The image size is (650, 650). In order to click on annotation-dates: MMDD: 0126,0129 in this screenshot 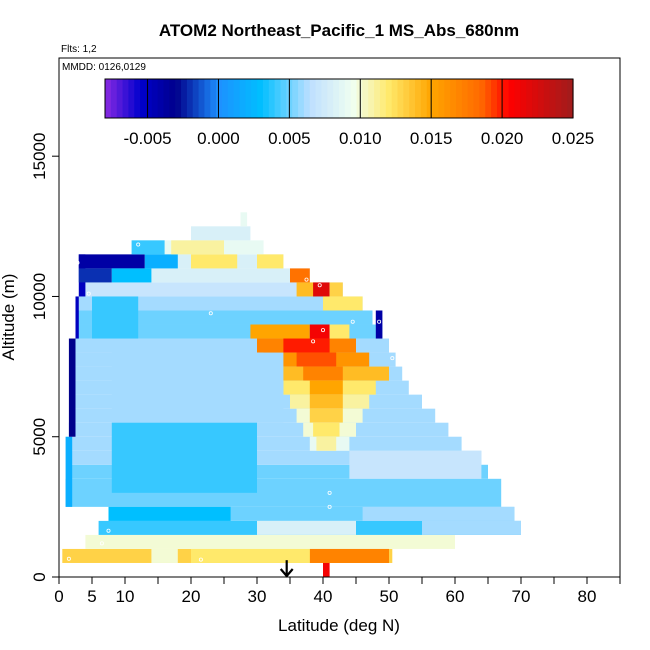, I will do `click(104, 67)`.